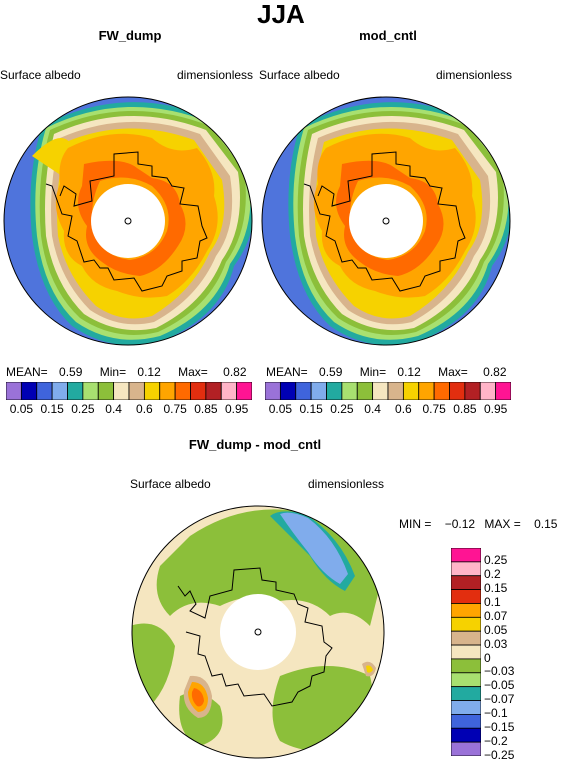  Describe the element at coordinates (128, 221) in the screenshot. I see `polar-map-fw-dump` at that location.